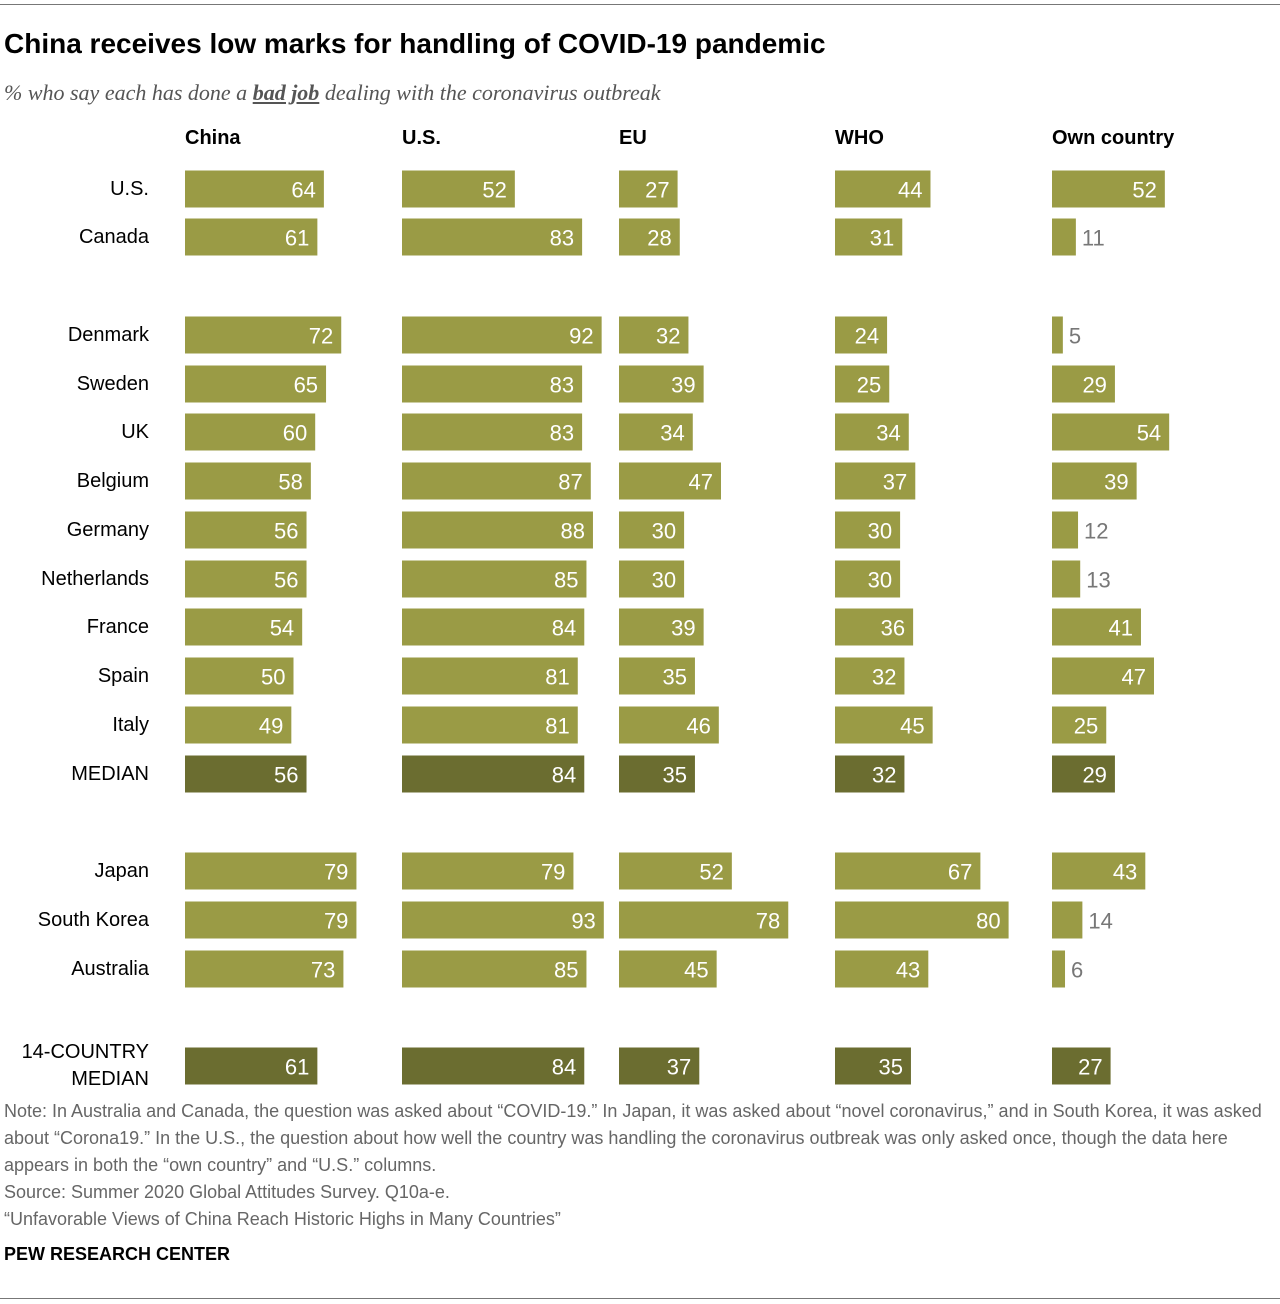 The width and height of the screenshot is (1280, 1304). I want to click on row-label: Japan, so click(122, 870).